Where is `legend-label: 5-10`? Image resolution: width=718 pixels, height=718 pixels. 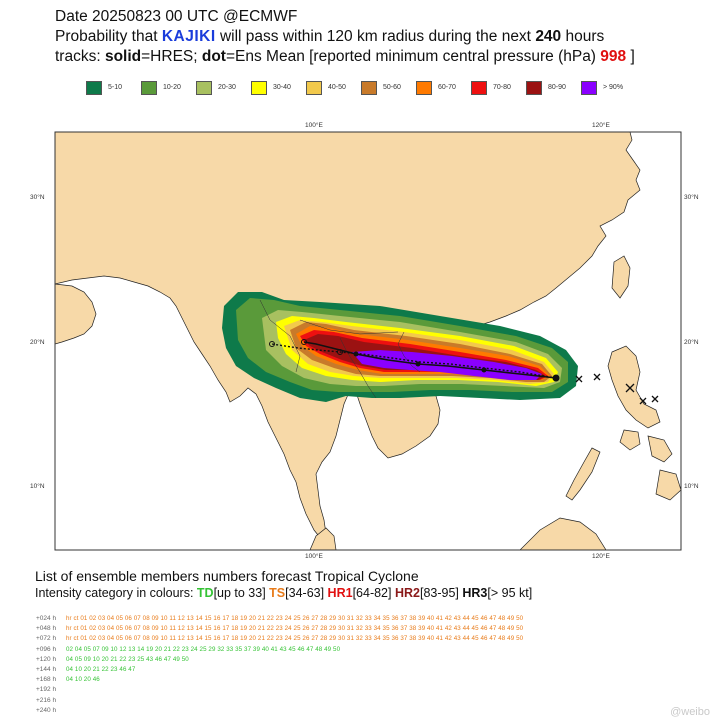 legend-label: 5-10 is located at coordinates (115, 87).